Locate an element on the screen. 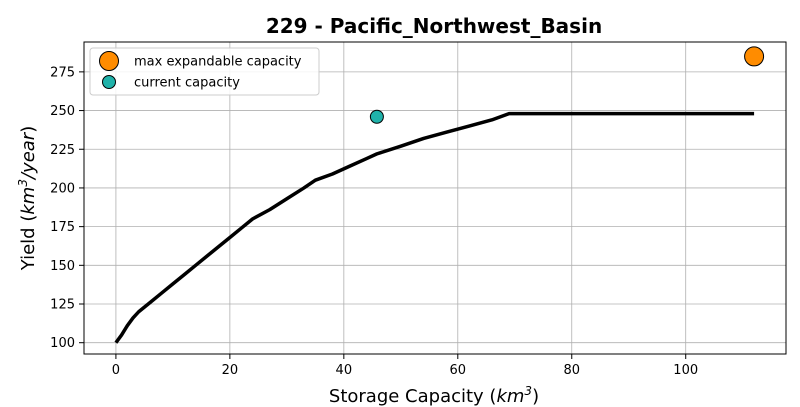 The width and height of the screenshot is (800, 407). x-ticks: 0 20 40 60 80 100 is located at coordinates (405, 366).